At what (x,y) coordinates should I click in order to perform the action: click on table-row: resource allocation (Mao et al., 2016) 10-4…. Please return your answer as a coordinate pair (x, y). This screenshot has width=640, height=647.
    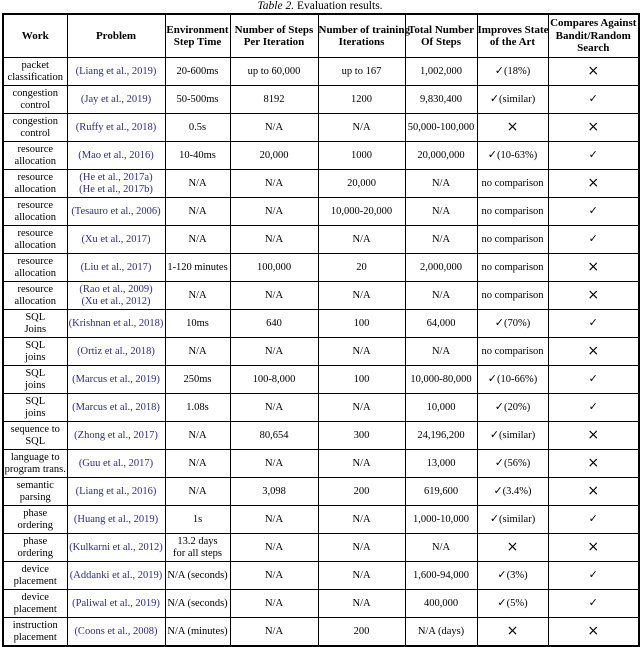
    Looking at the image, I should click on (321, 155).